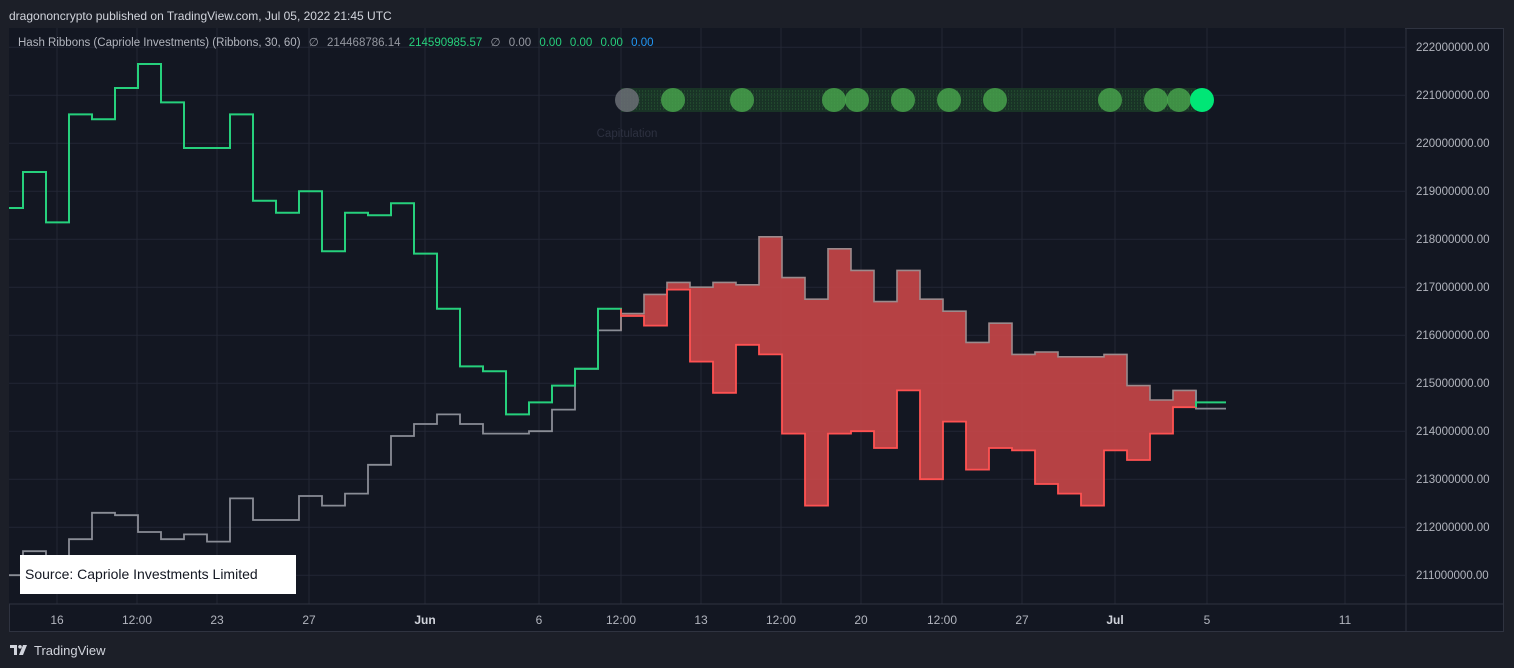 The height and width of the screenshot is (668, 1514). What do you see at coordinates (627, 134) in the screenshot?
I see `capitulation-label: Capitulation` at bounding box center [627, 134].